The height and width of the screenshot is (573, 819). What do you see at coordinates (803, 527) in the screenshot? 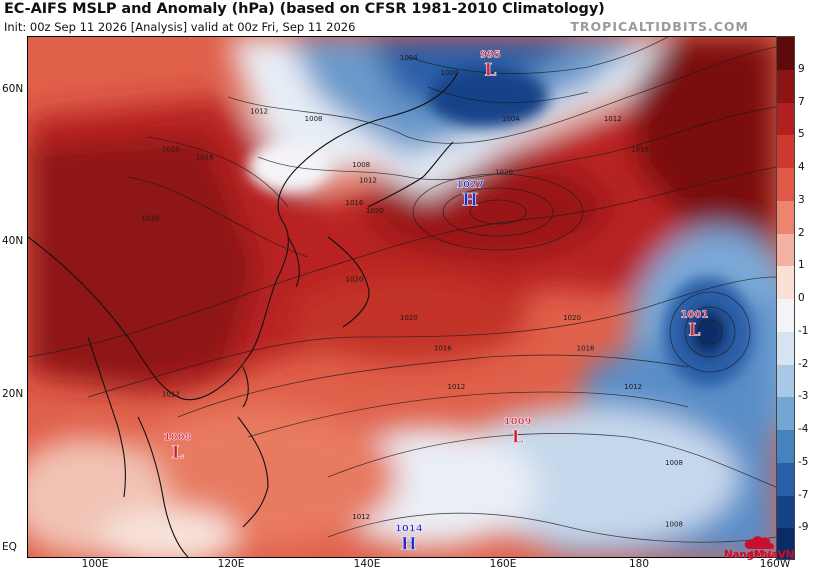
I see `colorbar-label: -9` at bounding box center [803, 527].